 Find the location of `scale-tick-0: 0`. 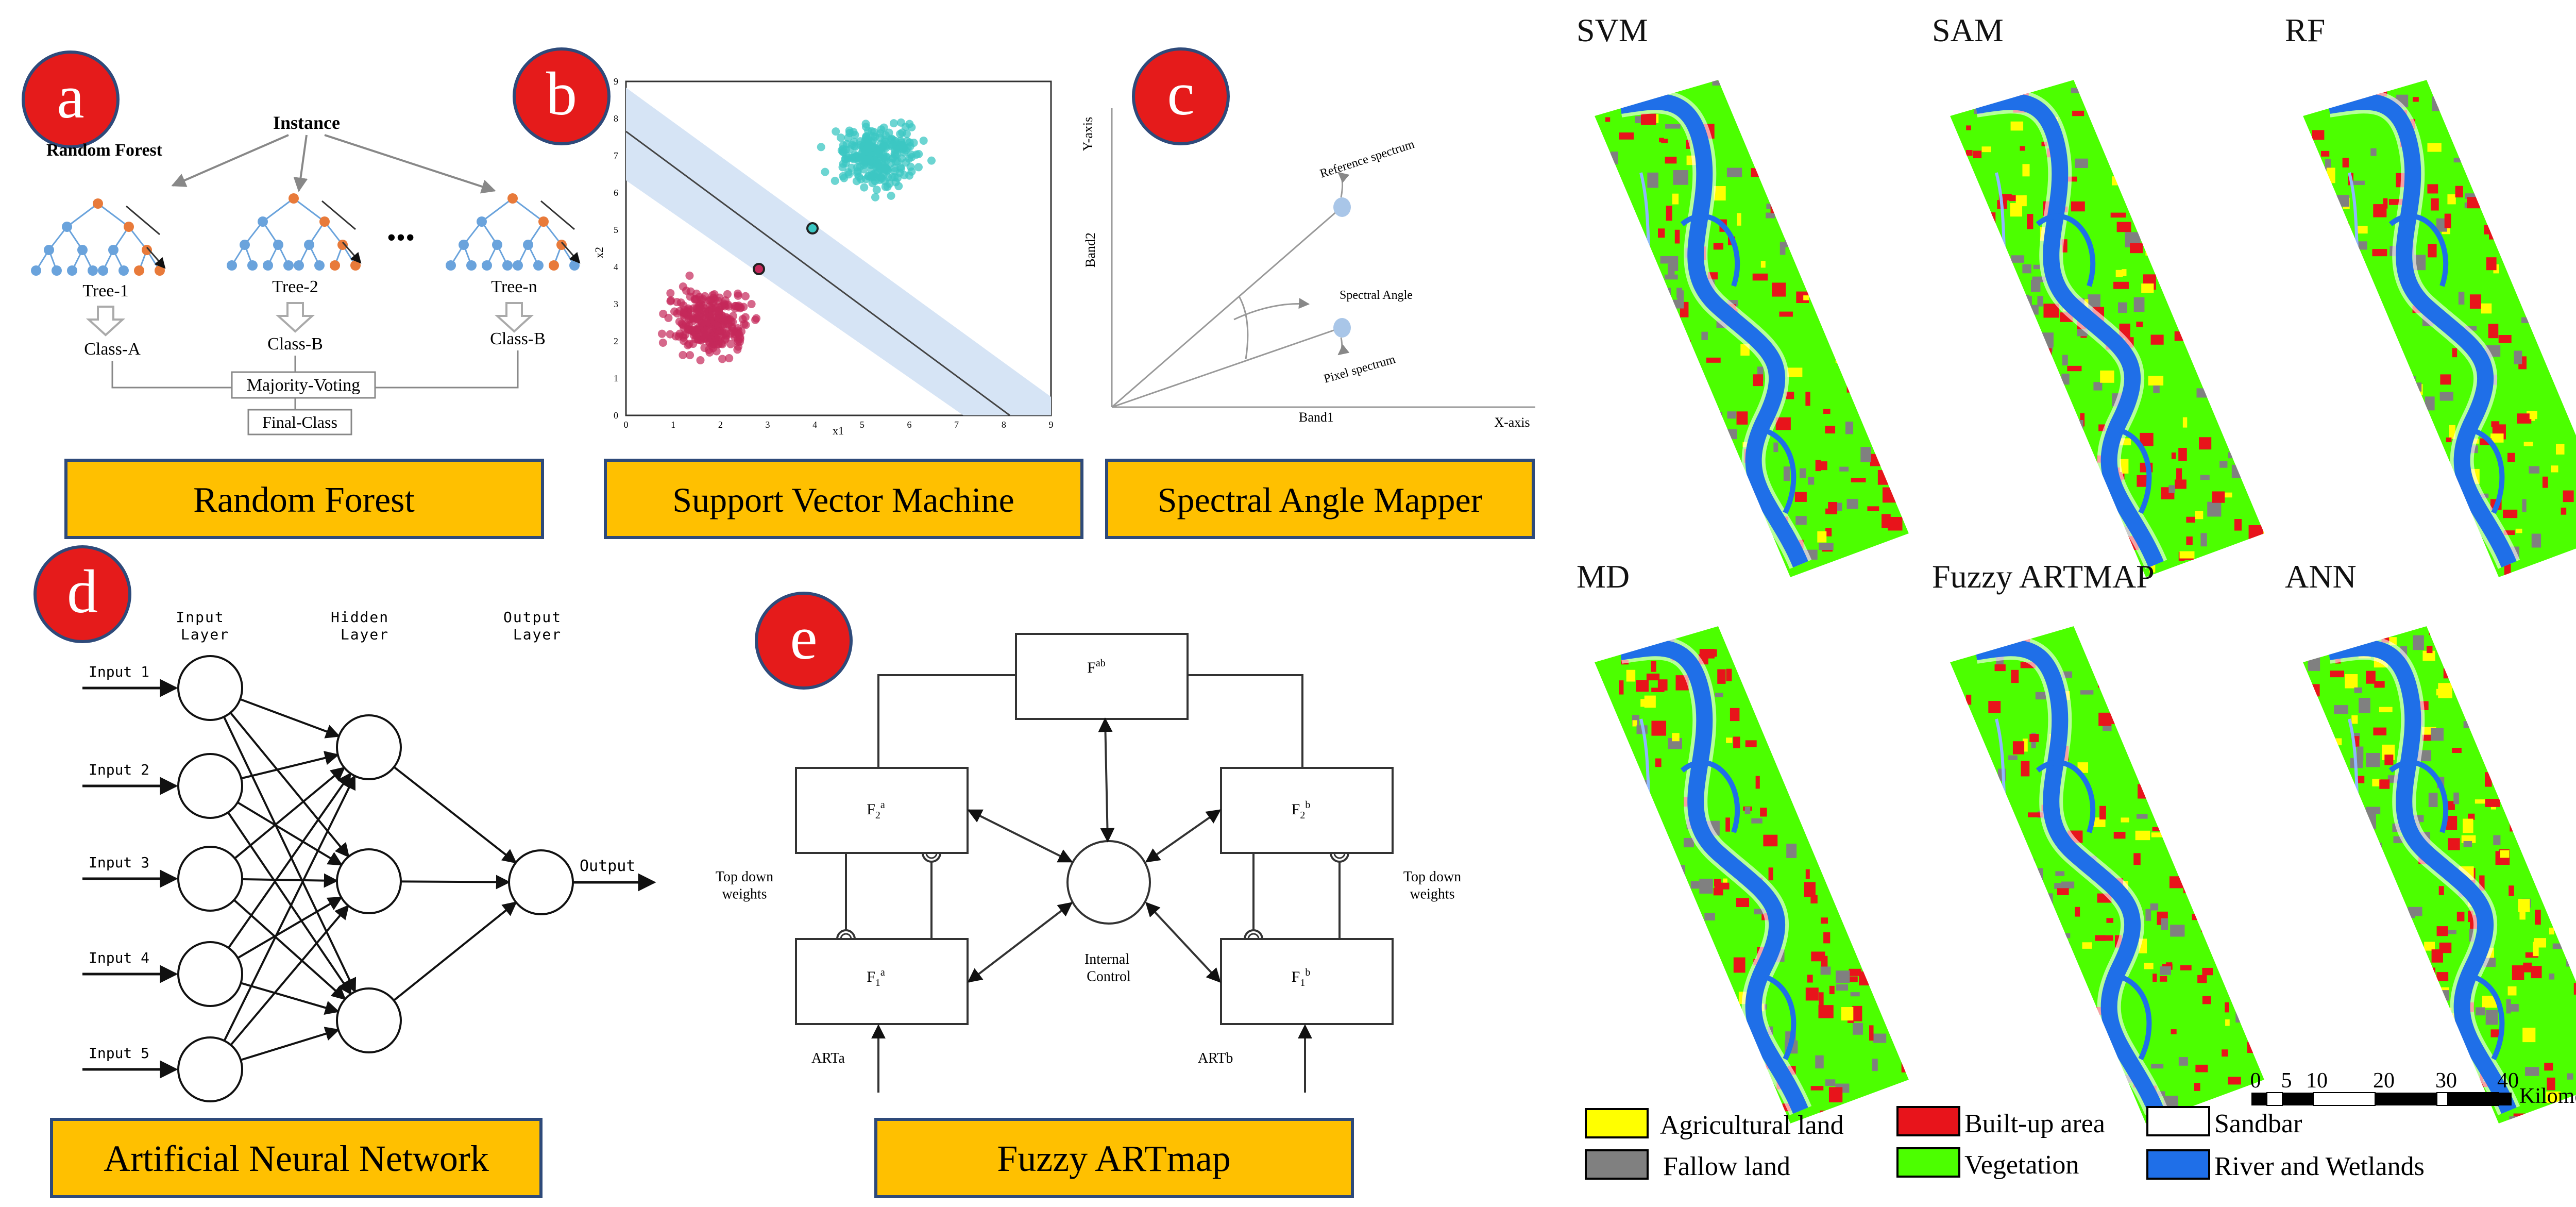

scale-tick-0: 0 is located at coordinates (2255, 1081).